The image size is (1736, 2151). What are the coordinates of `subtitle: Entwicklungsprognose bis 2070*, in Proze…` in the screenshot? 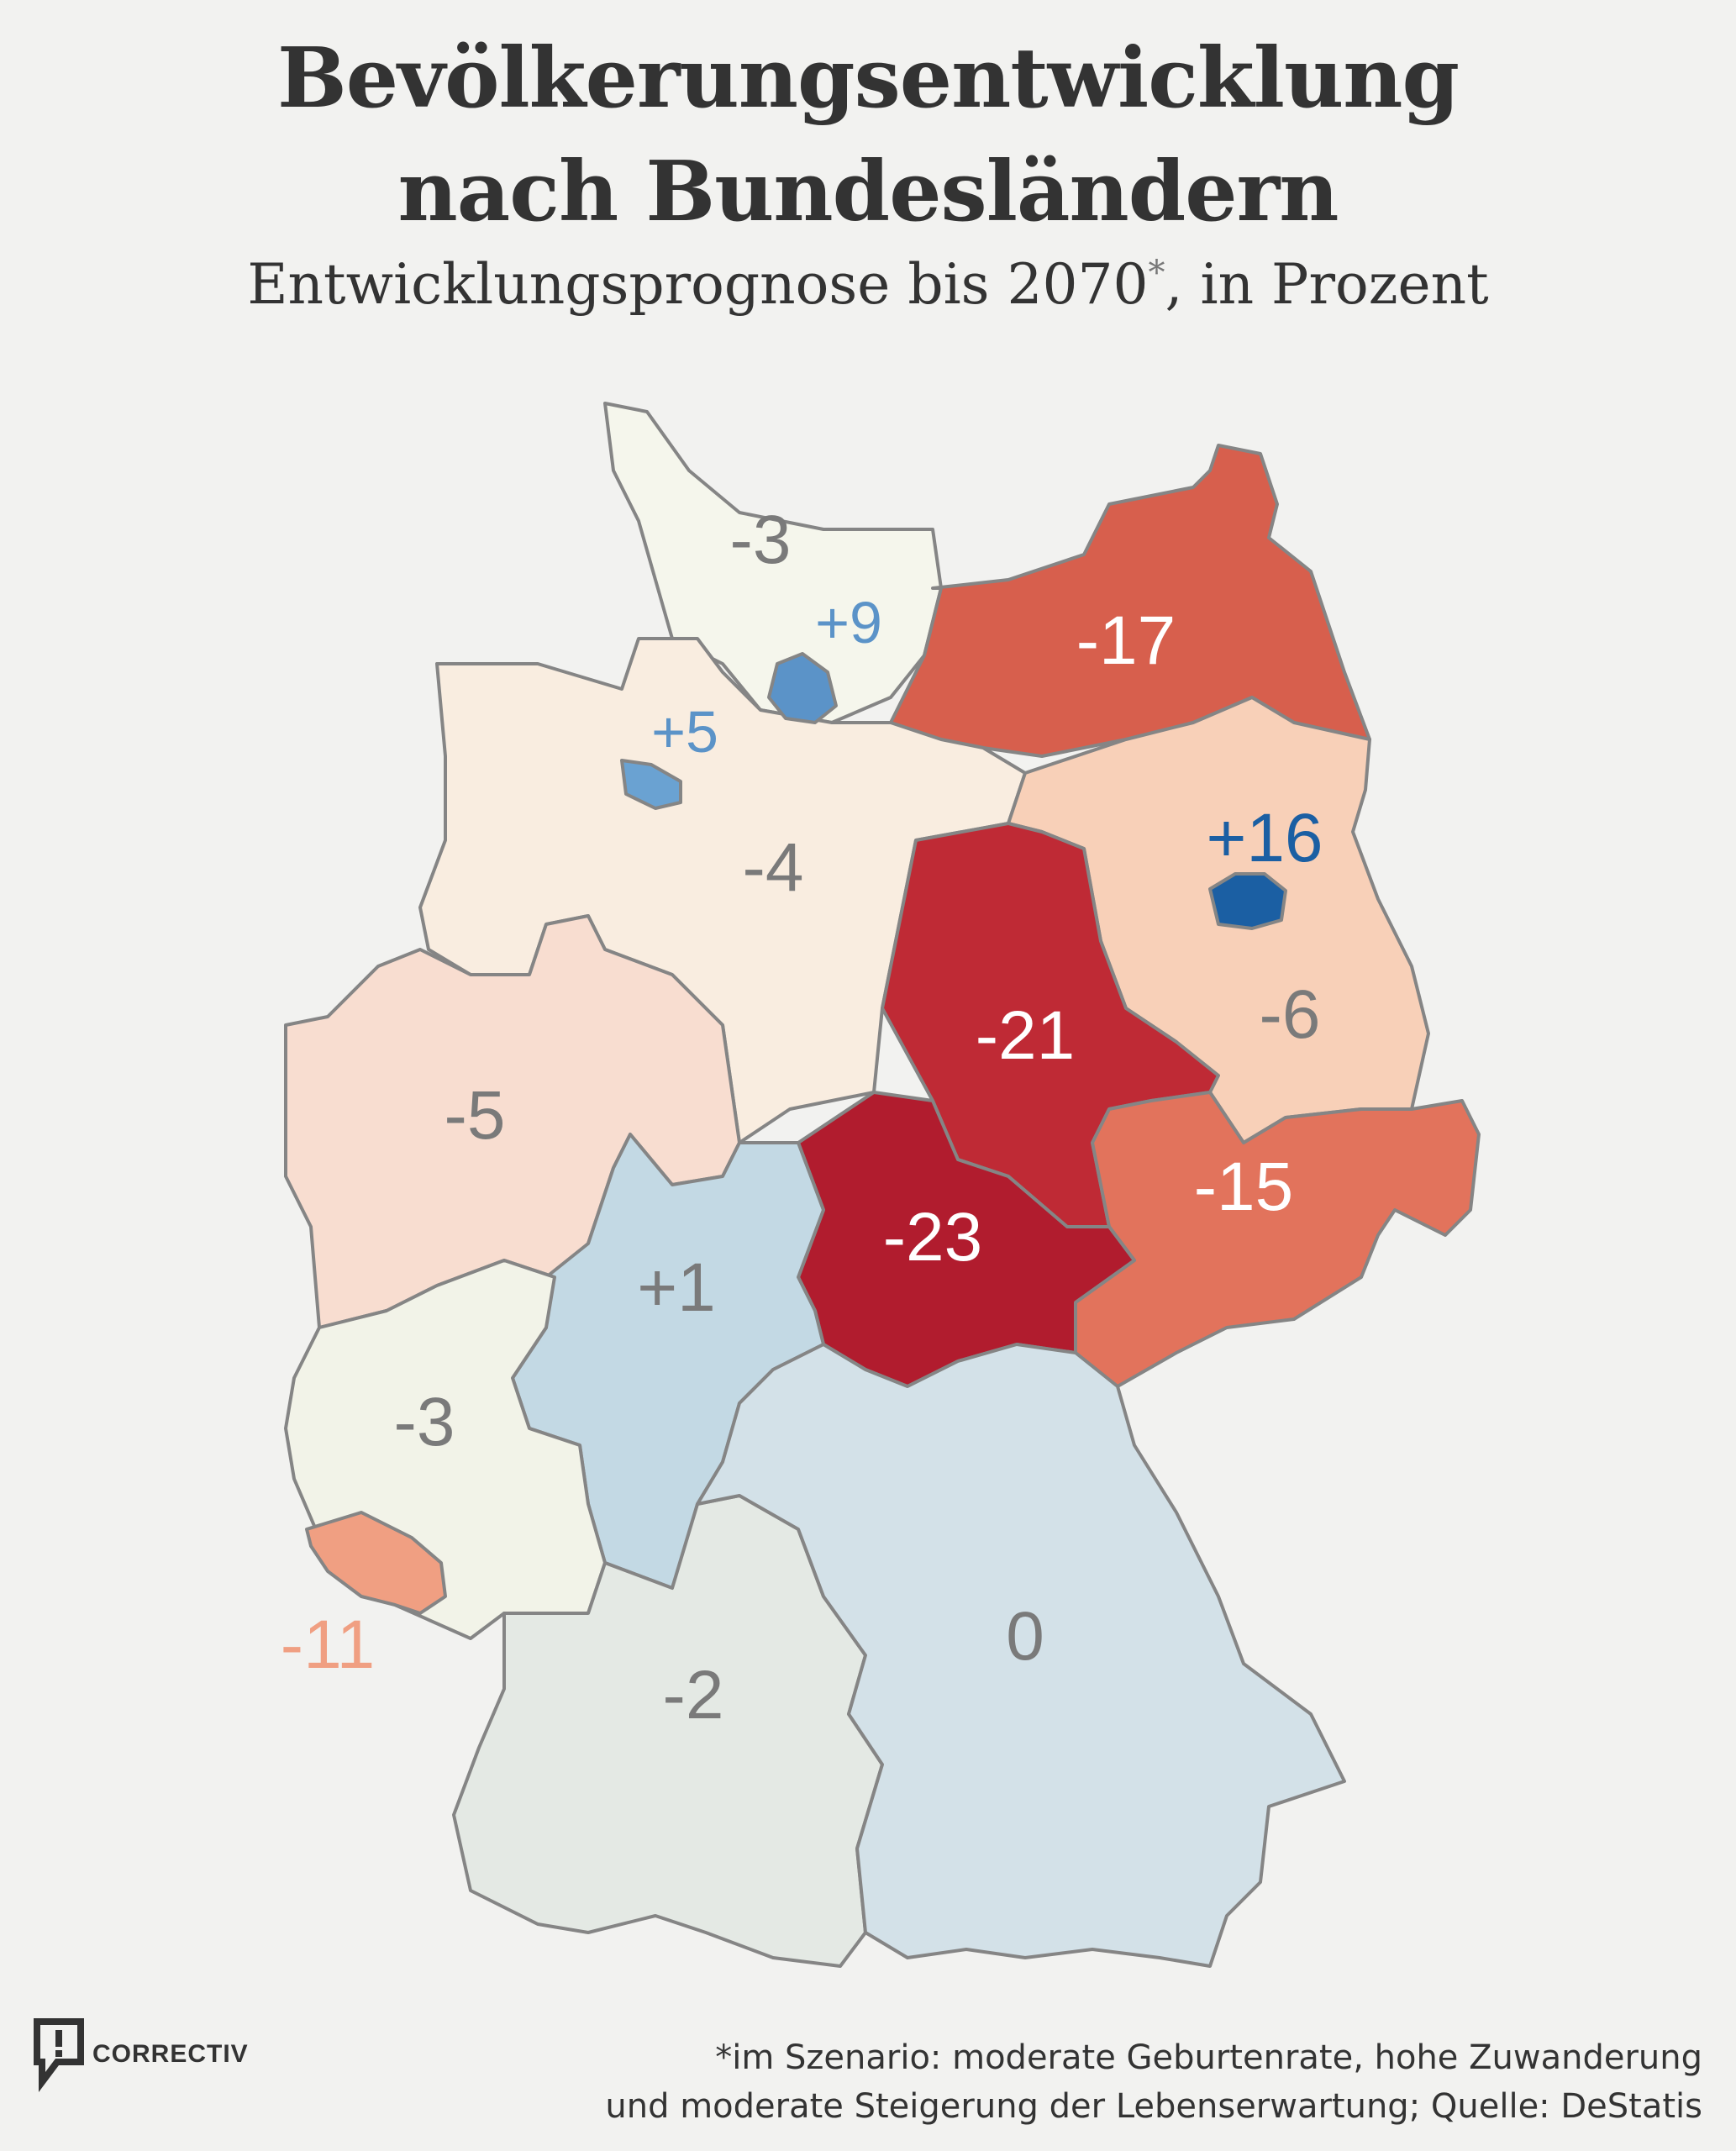 It's located at (868, 284).